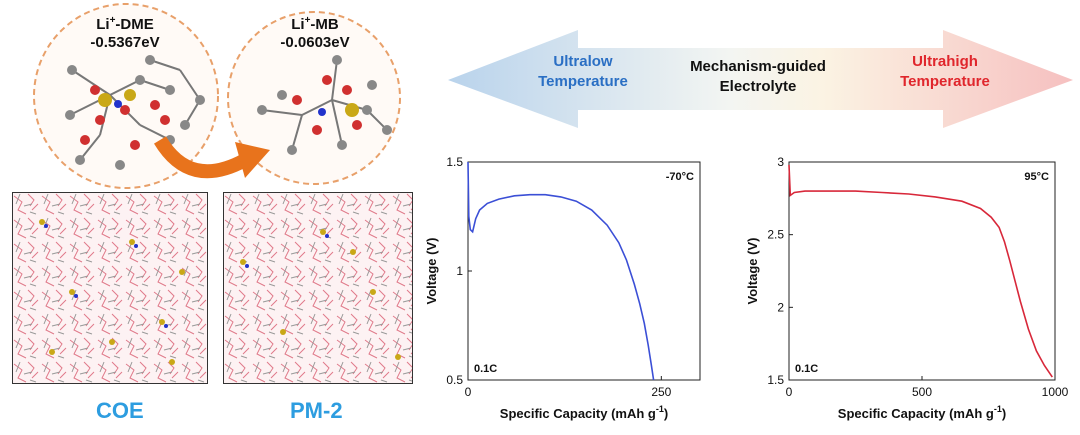  Describe the element at coordinates (583, 72) in the screenshot. I see `ultralow-temperature-label: Ultralow Temperature` at that location.